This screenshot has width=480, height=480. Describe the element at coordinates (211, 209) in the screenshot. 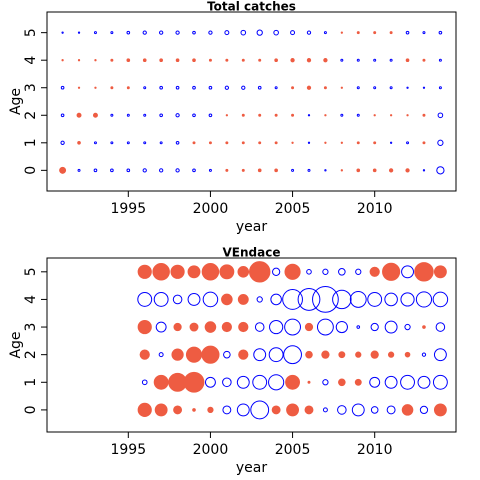

I see `x-tick-label: 2000` at that location.